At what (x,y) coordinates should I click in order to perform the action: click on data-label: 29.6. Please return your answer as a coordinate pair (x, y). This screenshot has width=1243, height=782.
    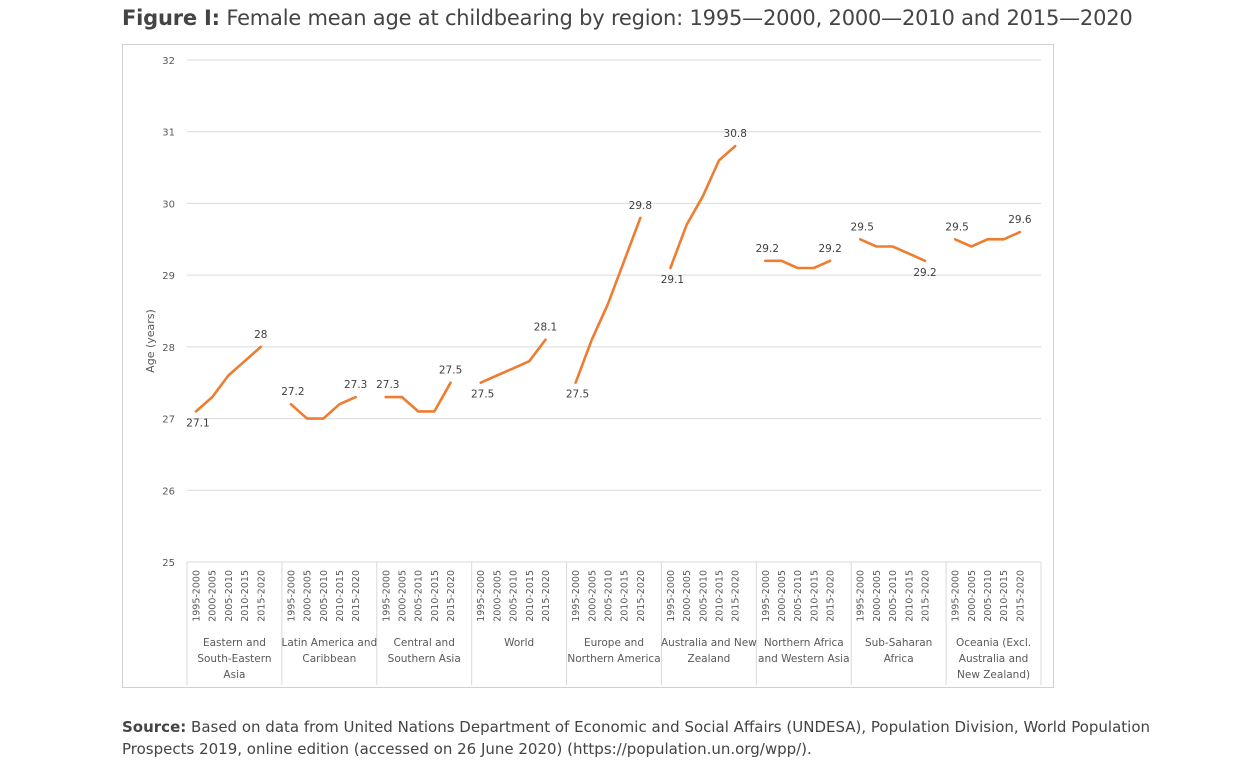
    Looking at the image, I should click on (1020, 220).